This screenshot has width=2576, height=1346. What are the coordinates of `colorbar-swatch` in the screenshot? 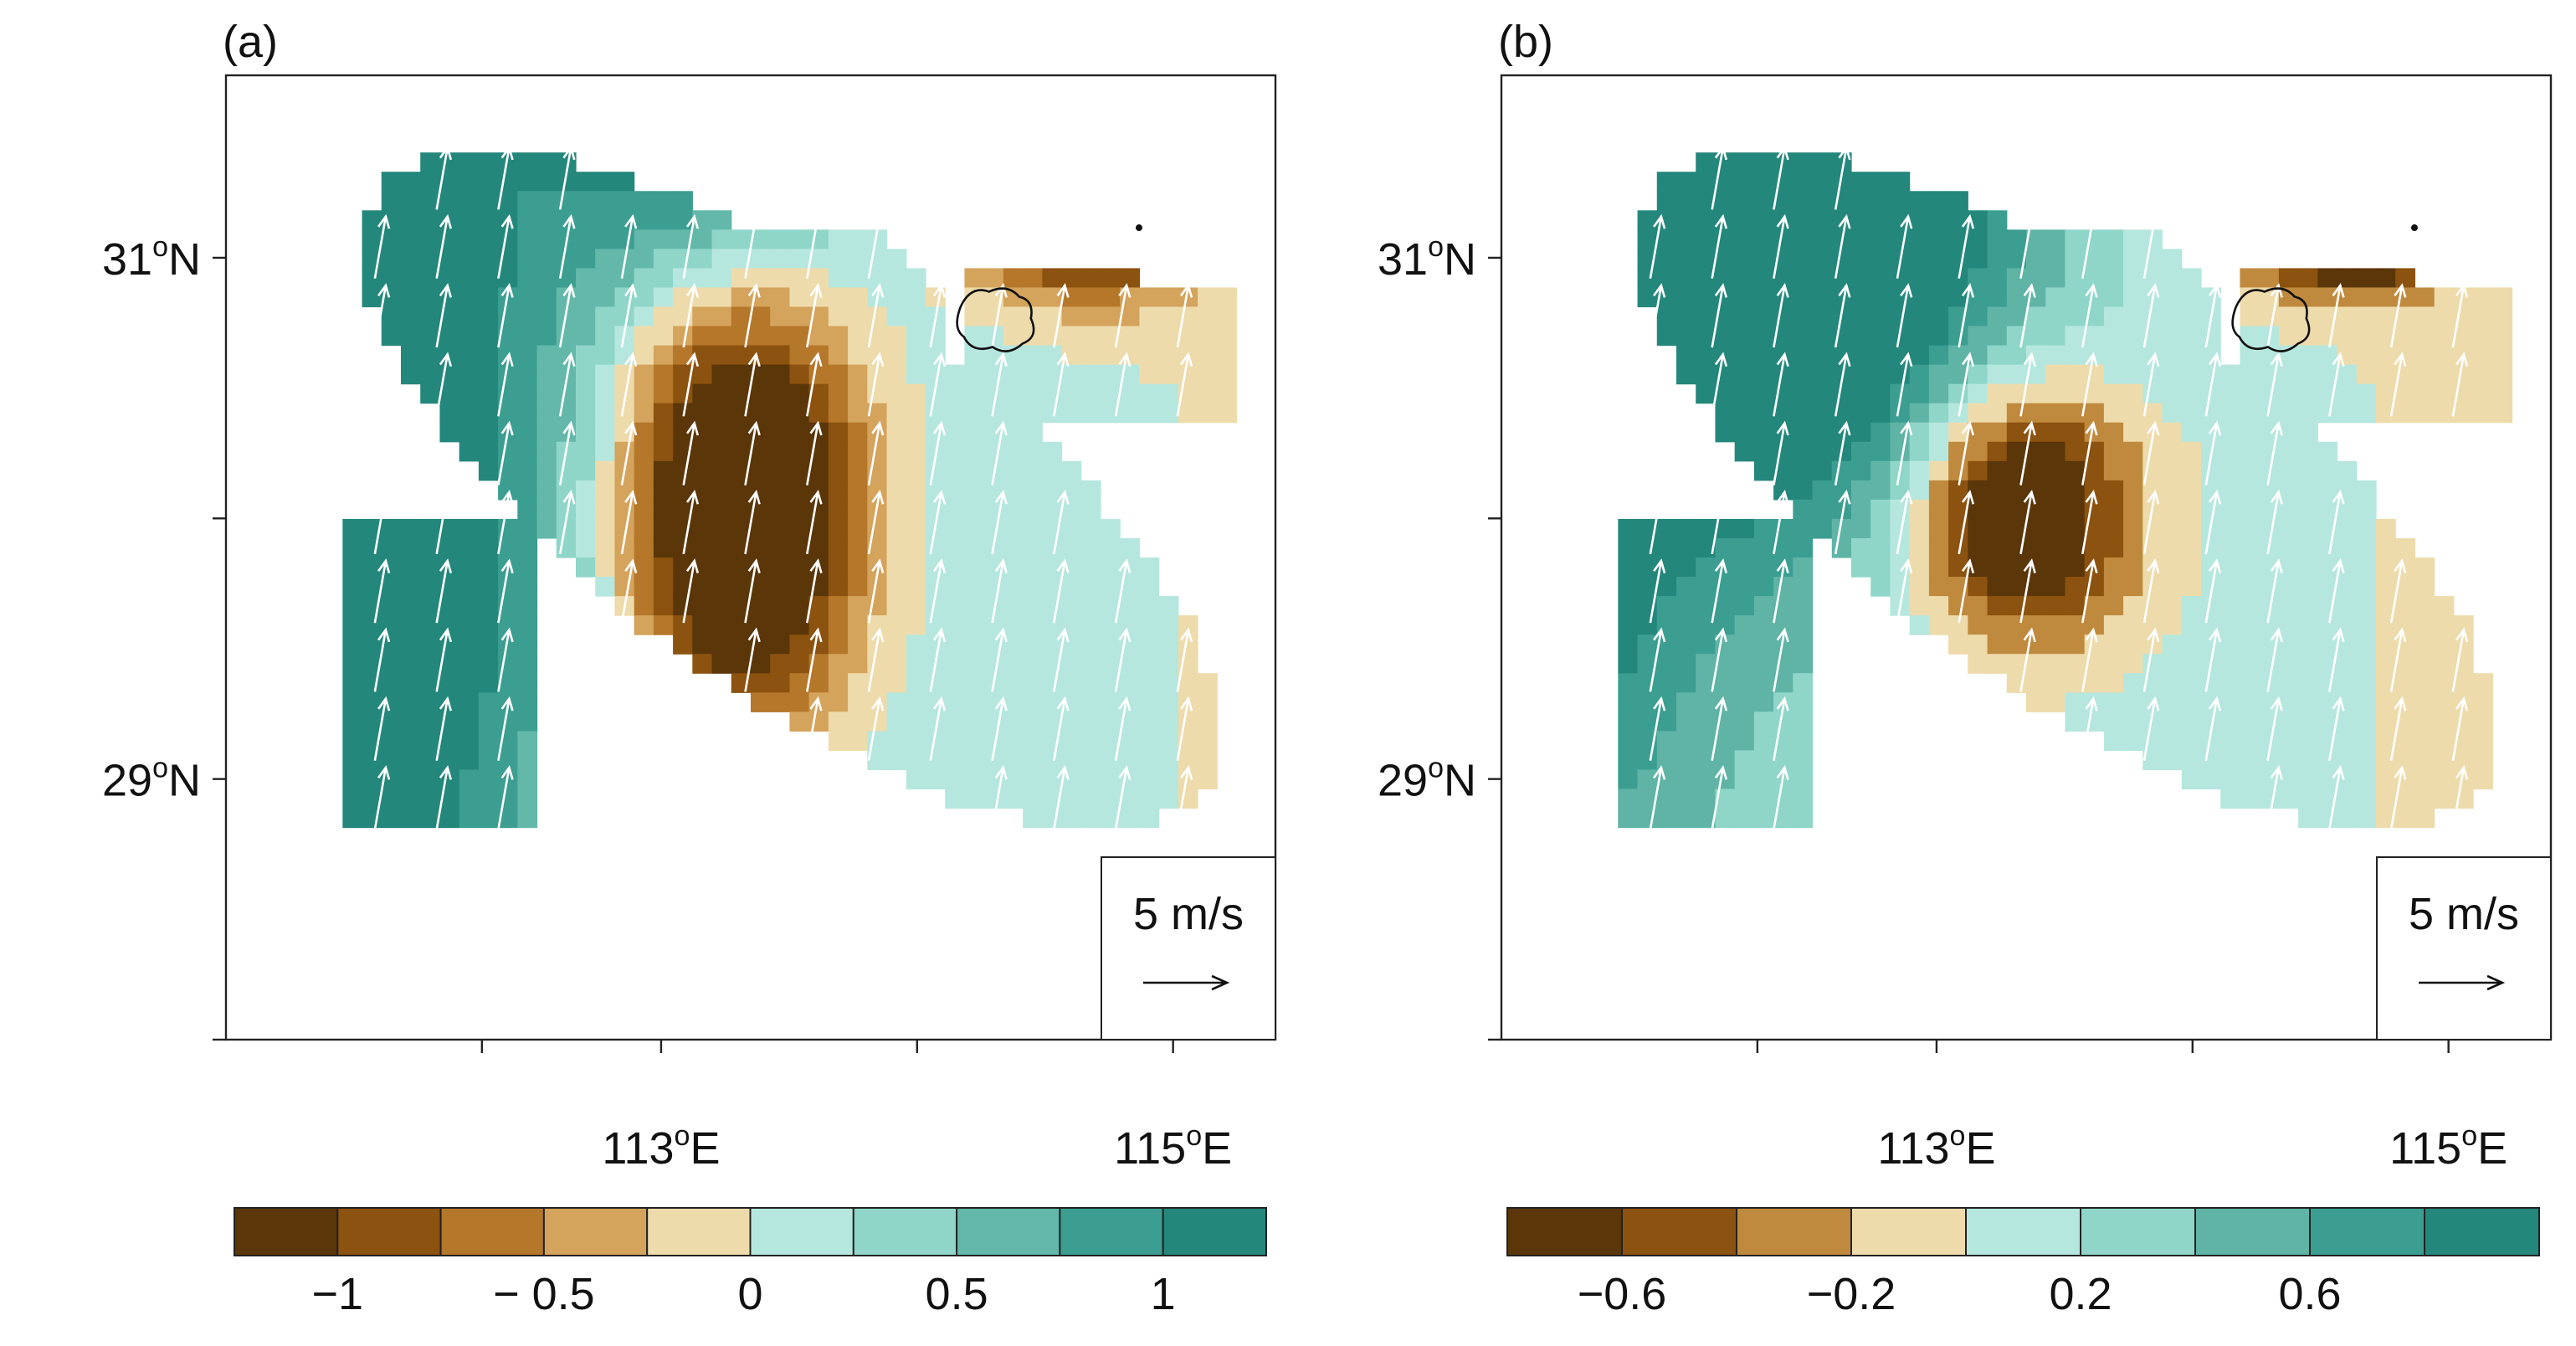 It's located at (2482, 1231).